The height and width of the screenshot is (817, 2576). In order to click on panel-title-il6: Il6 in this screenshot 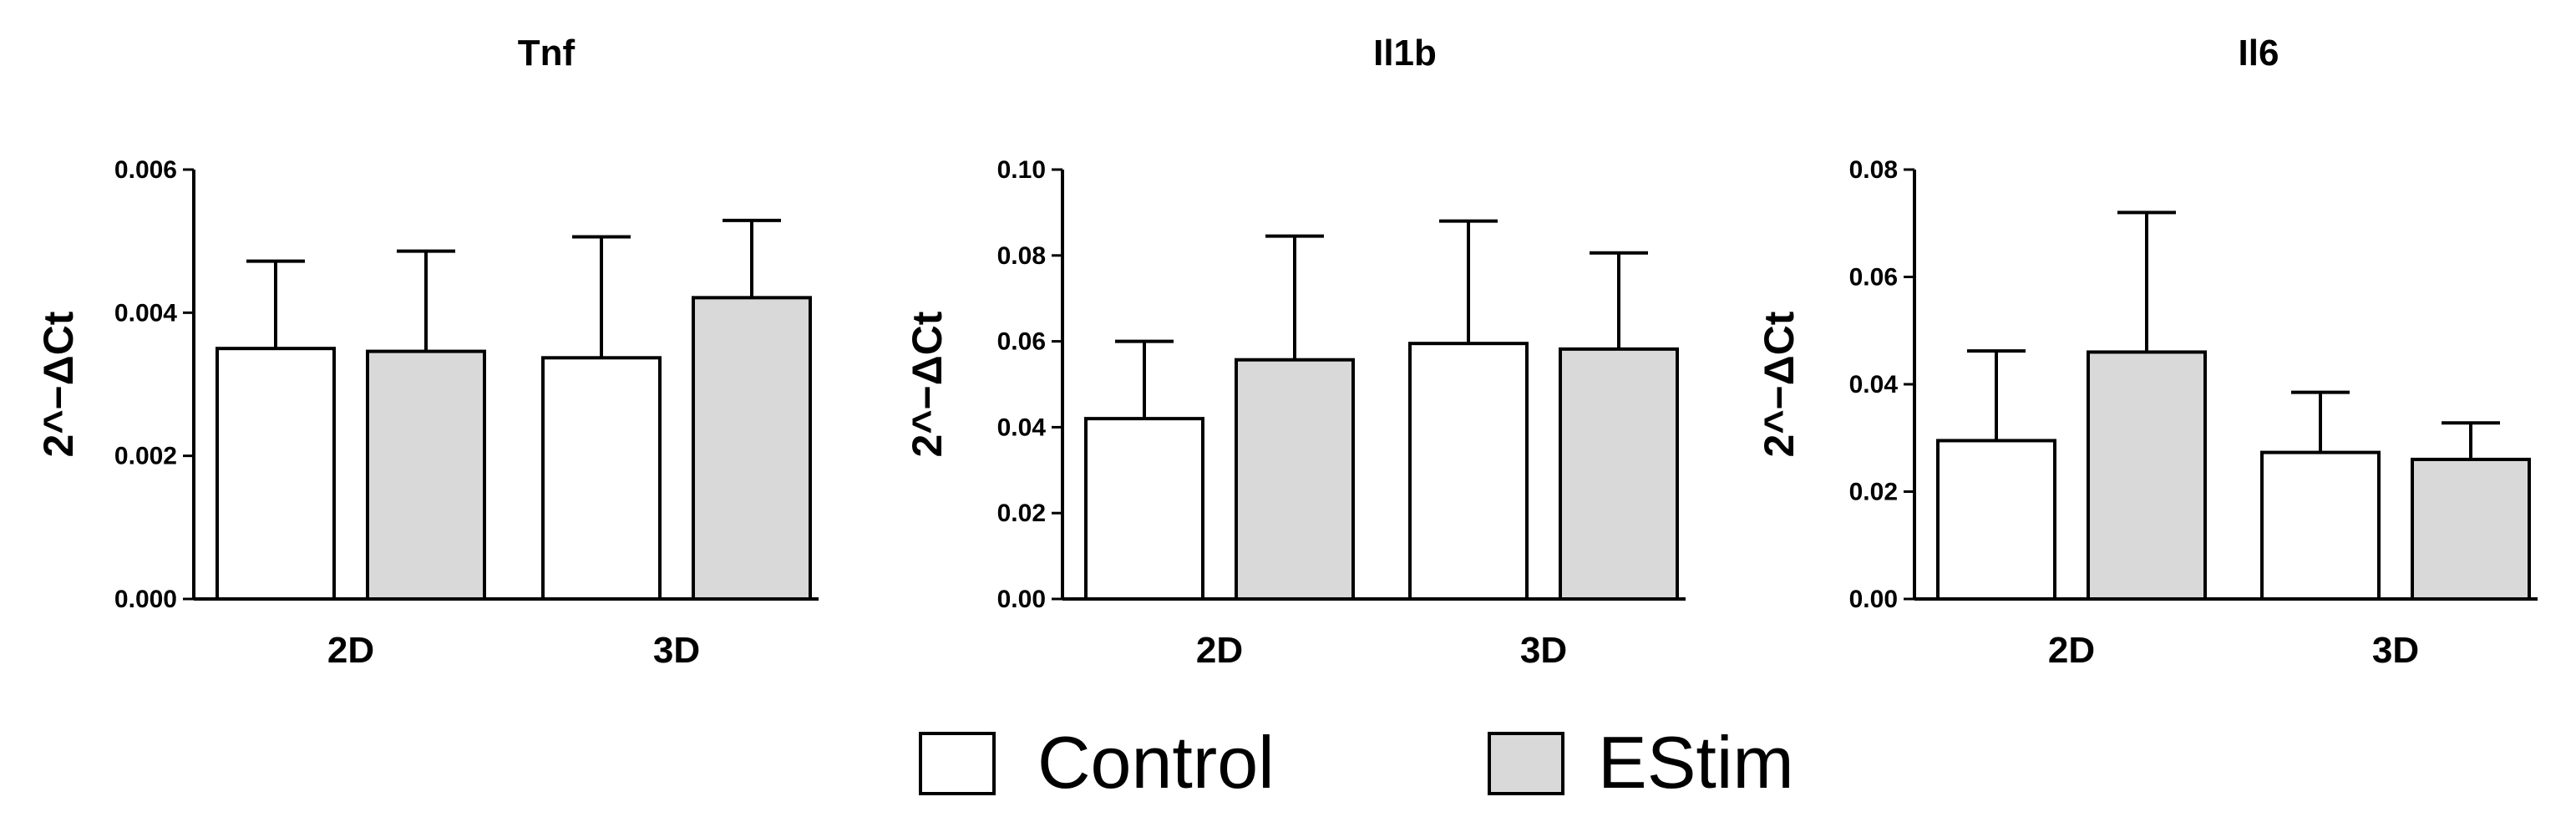, I will do `click(2259, 53)`.